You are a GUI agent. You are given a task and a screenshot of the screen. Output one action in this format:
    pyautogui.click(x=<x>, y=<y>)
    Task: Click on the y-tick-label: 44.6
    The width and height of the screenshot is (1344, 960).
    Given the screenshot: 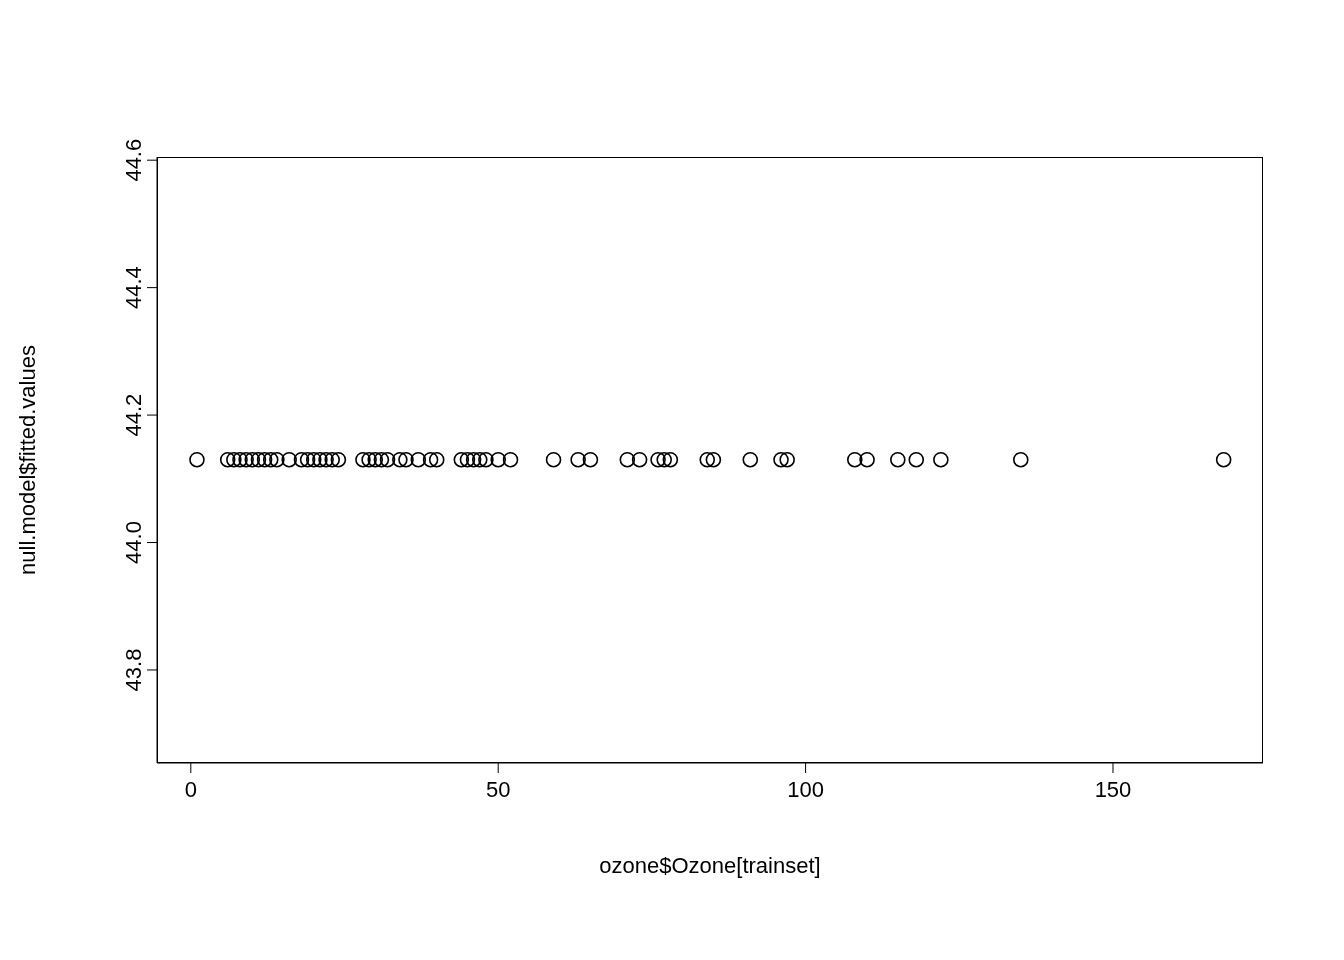 What is the action you would take?
    pyautogui.click(x=133, y=160)
    